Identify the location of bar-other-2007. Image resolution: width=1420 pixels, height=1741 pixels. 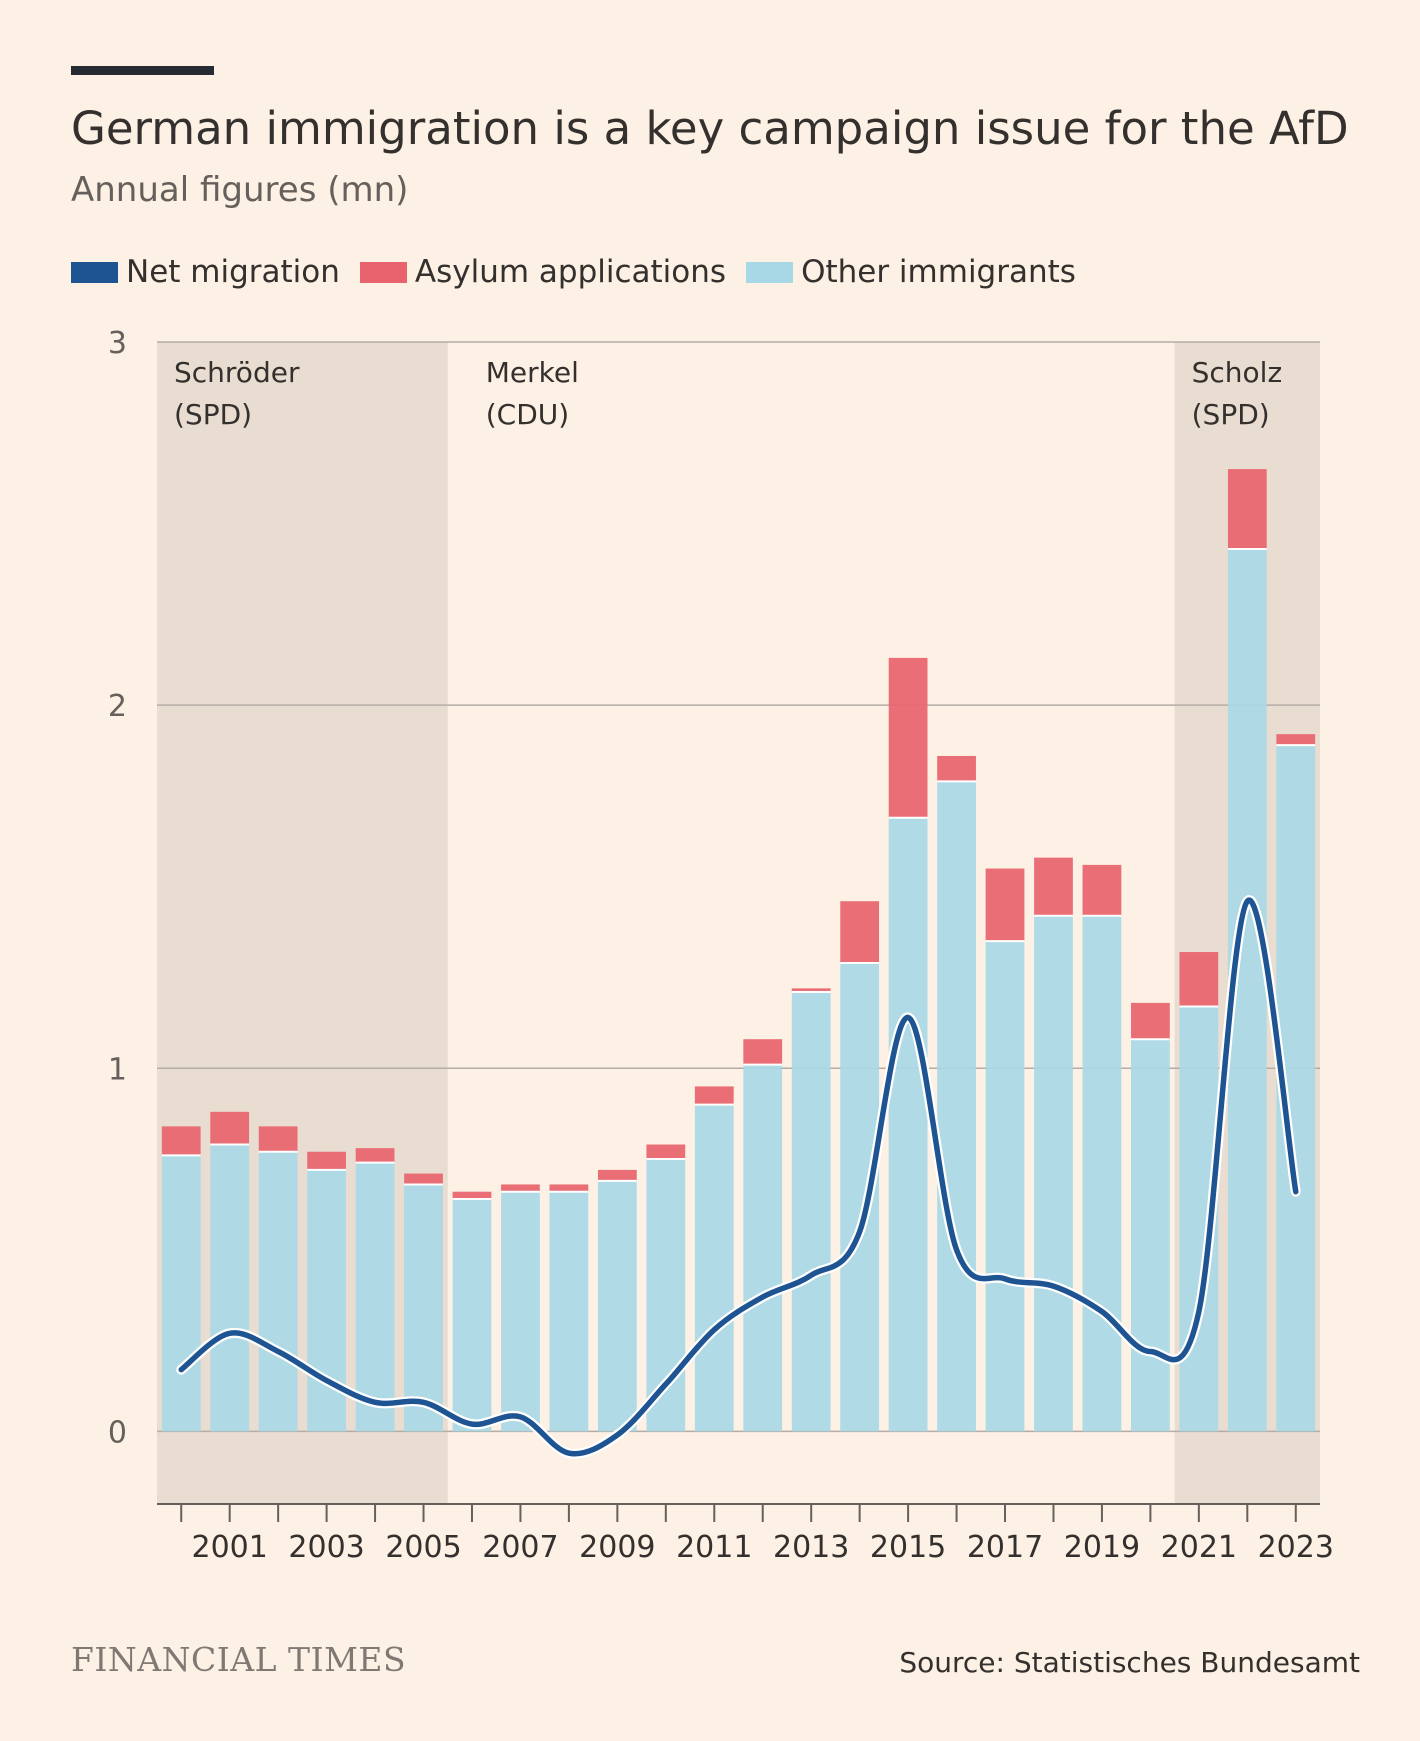
(520, 1311).